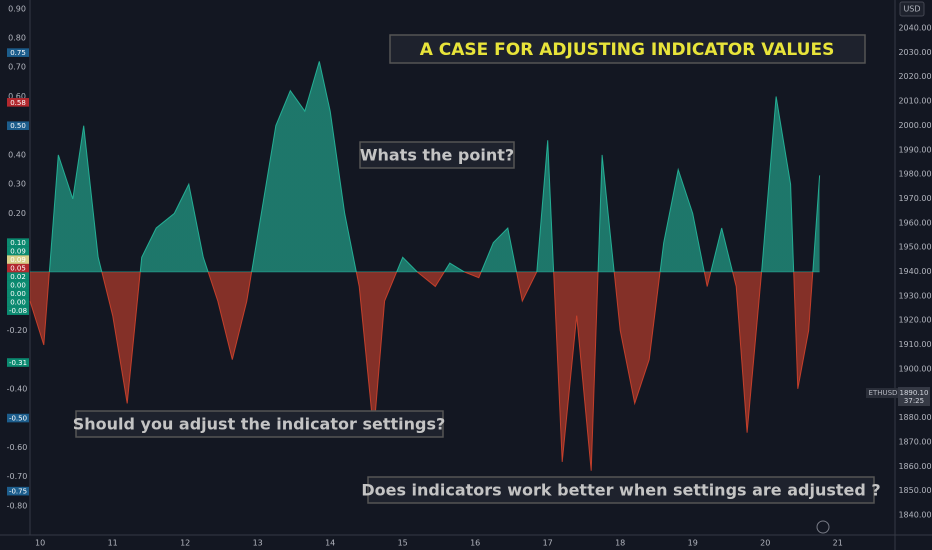  What do you see at coordinates (914, 149) in the screenshot?
I see `y2-tick-label: 1990.00` at bounding box center [914, 149].